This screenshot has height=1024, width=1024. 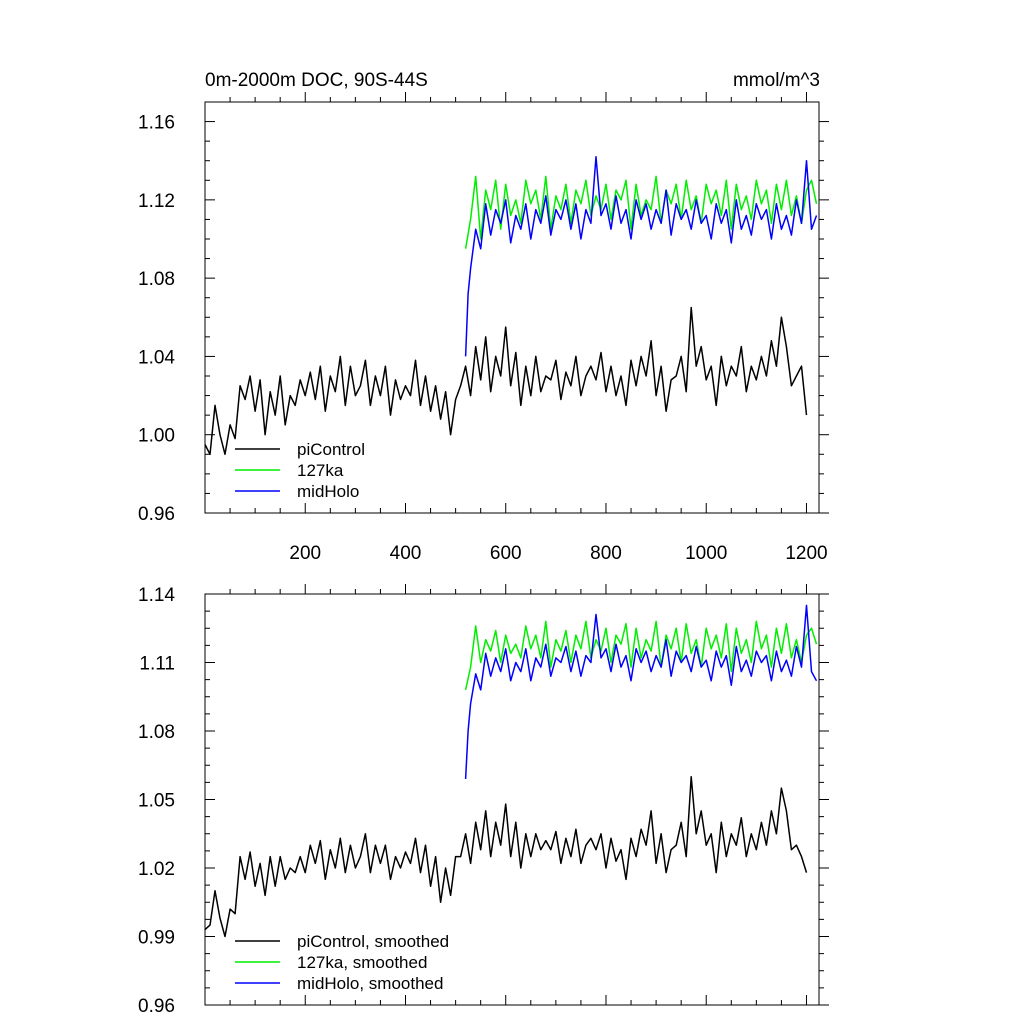 I want to click on series-line-picontrol, so click(x=506, y=381).